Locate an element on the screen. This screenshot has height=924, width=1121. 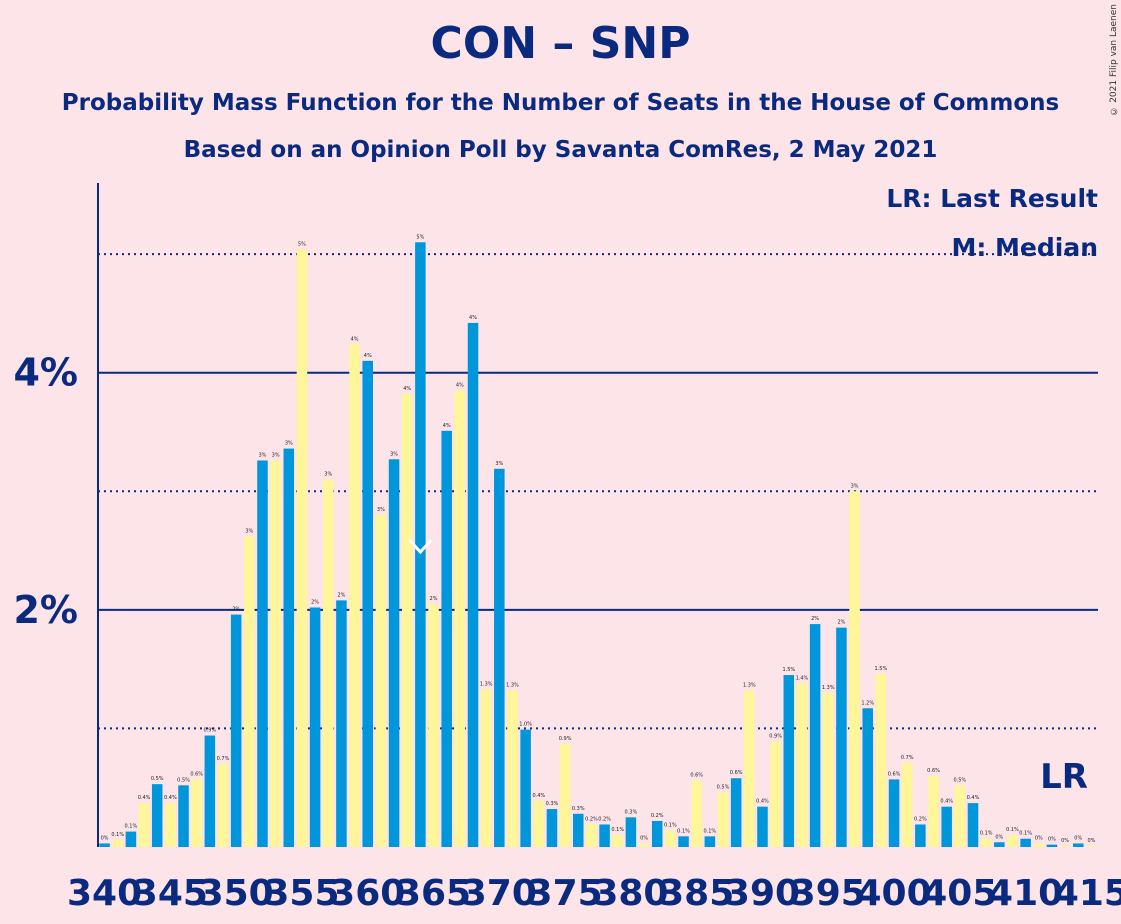
x-tick-label: 340 is located at coordinates (104, 893).